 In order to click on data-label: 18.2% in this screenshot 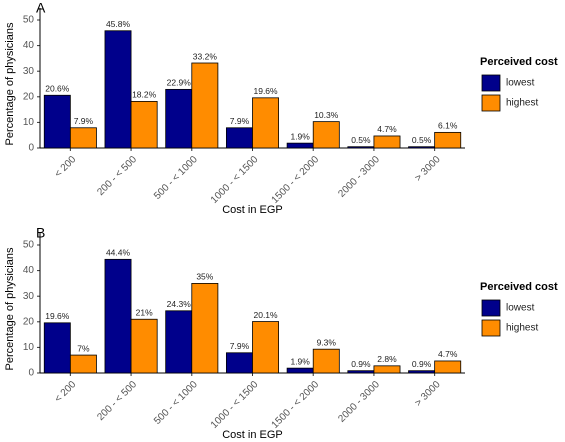, I will do `click(144, 95)`.